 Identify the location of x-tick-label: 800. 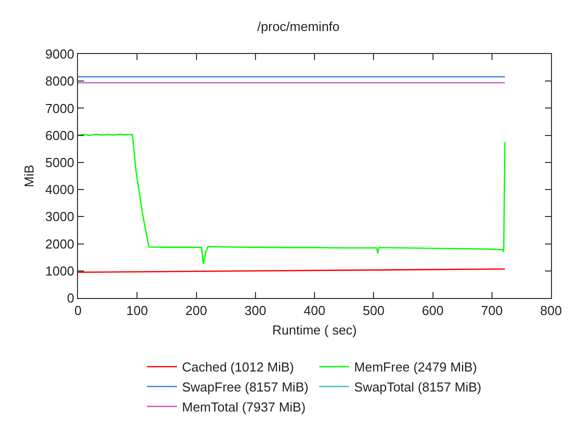
(551, 310).